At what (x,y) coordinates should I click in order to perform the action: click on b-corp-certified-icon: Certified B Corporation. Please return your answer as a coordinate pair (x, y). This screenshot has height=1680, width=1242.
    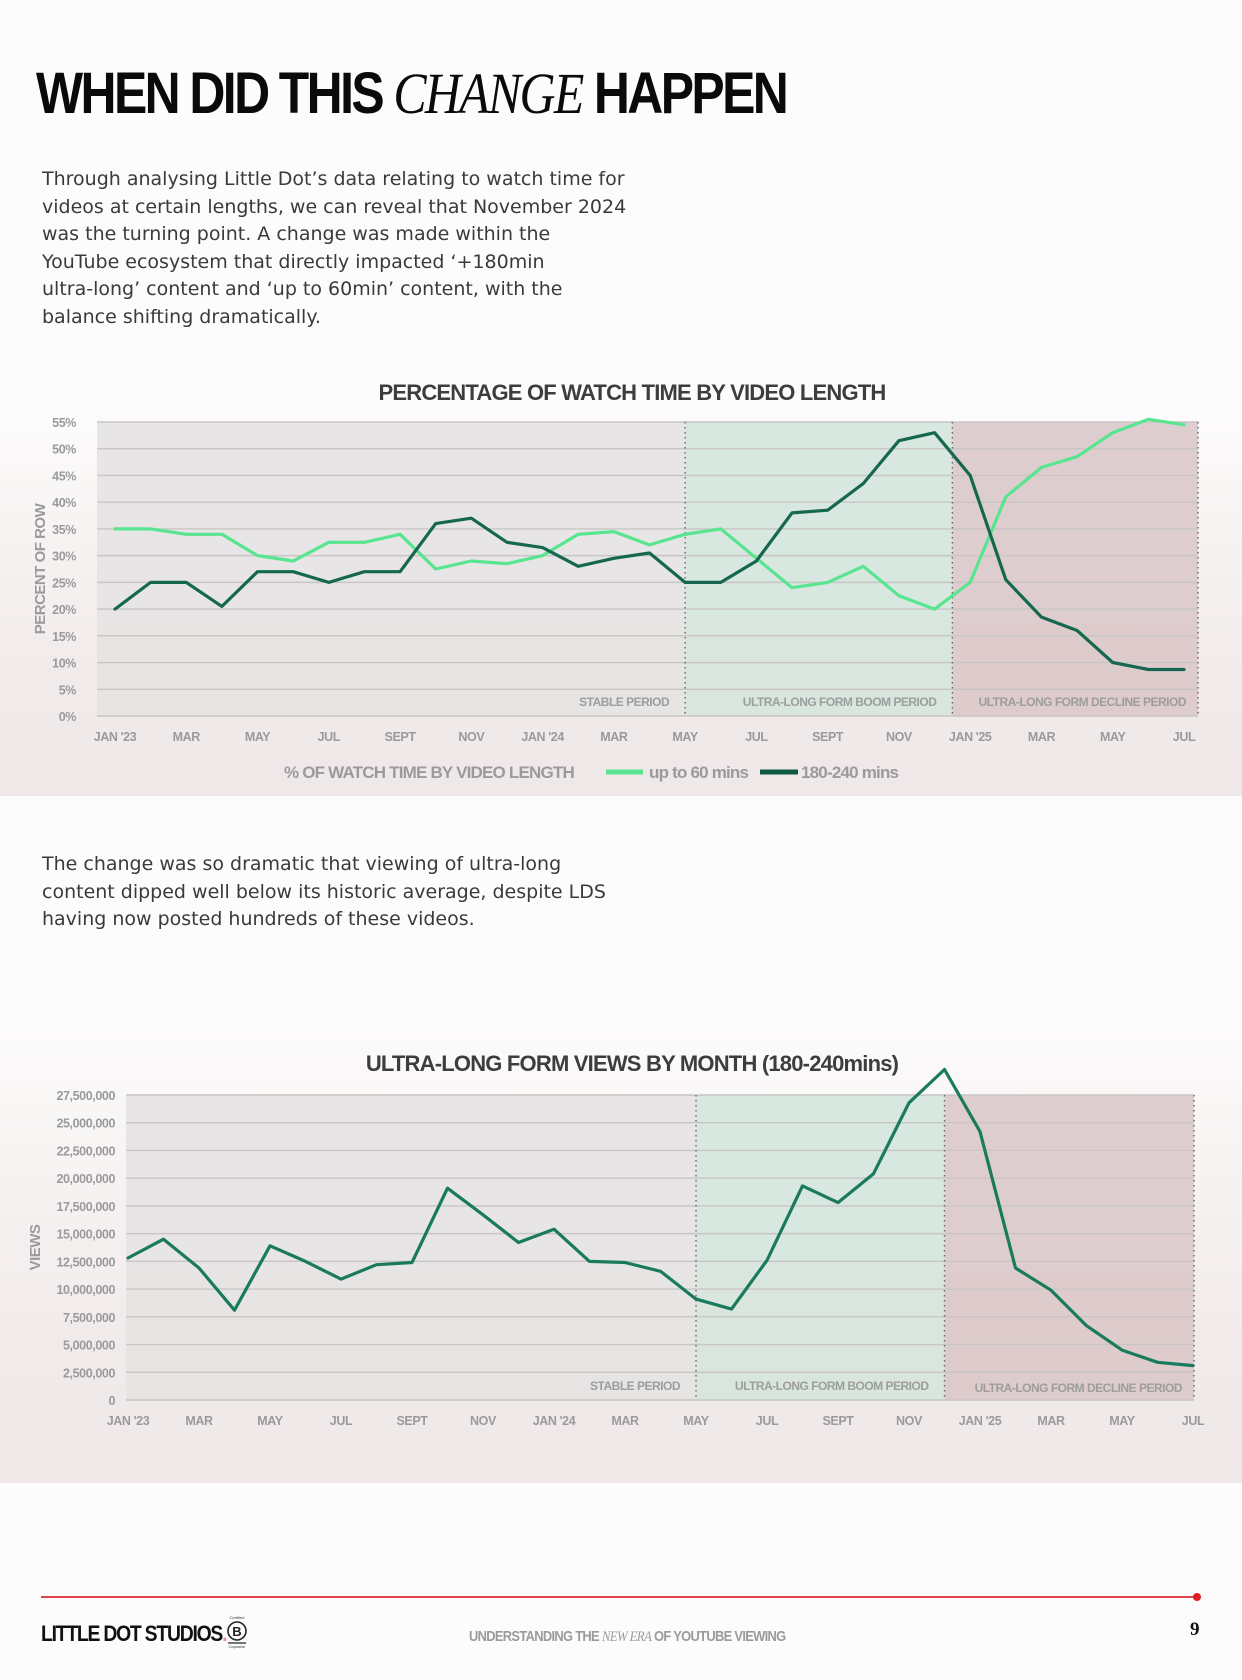
    Looking at the image, I should click on (237, 1632).